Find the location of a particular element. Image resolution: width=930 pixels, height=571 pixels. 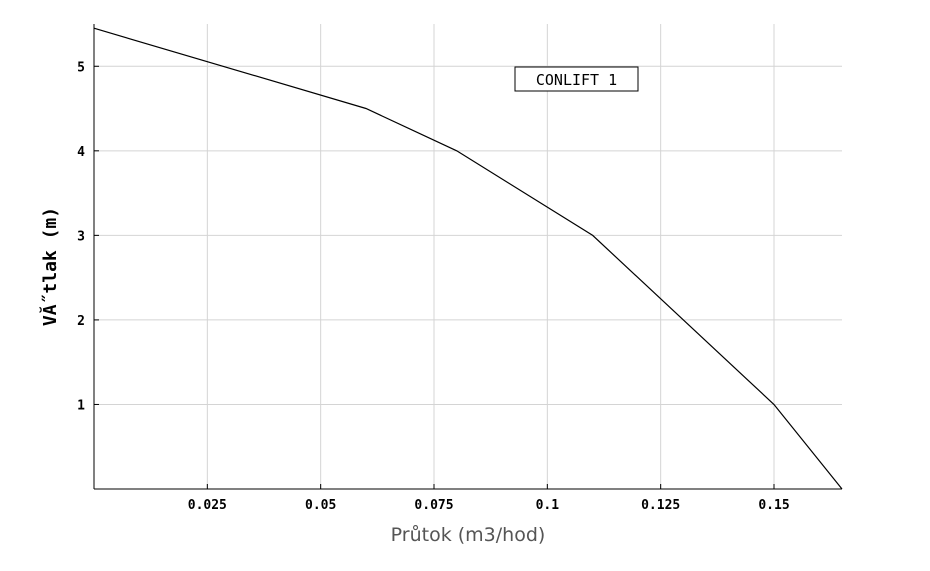

legend-entry: CONLIFT 1 is located at coordinates (576, 80).